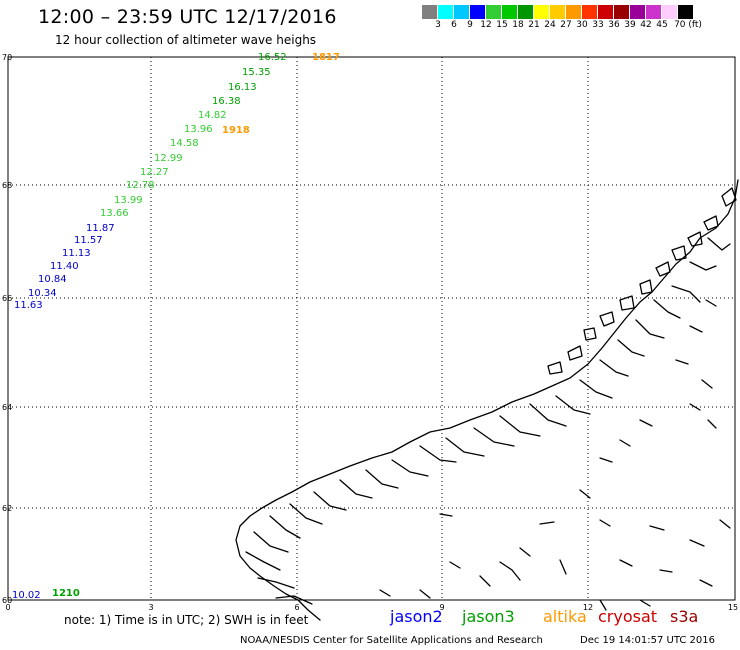 This screenshot has width=740, height=650. What do you see at coordinates (598, 25) in the screenshot?
I see `legend-label: 33` at bounding box center [598, 25].